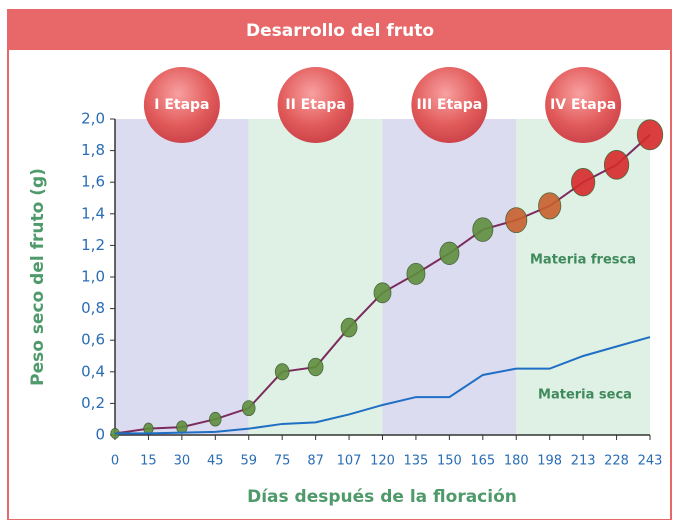  What do you see at coordinates (215, 461) in the screenshot?
I see `x-tick-label: 45` at bounding box center [215, 461].